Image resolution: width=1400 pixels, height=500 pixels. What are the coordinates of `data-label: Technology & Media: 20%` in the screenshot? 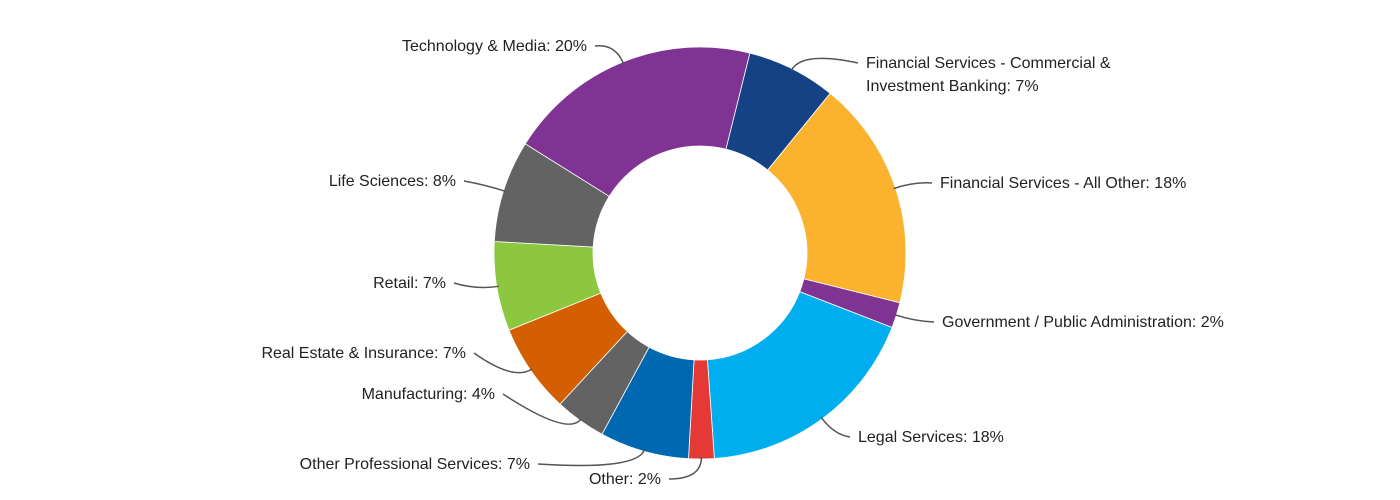 It's located at (494, 46).